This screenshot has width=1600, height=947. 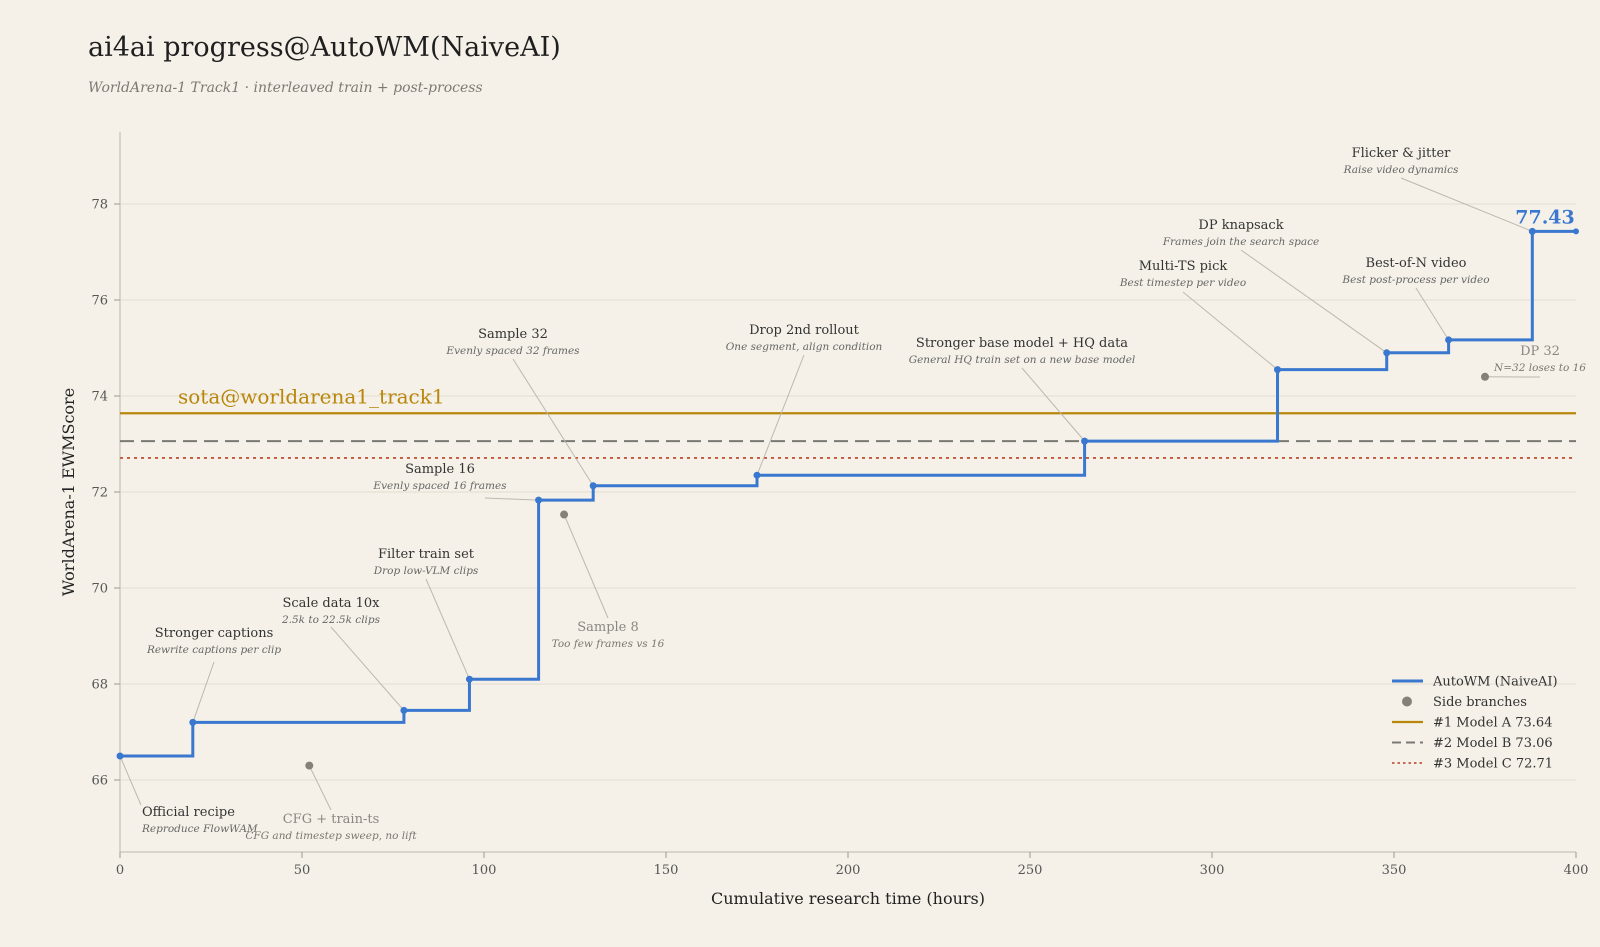 What do you see at coordinates (440, 469) in the screenshot?
I see `annotation-title: Sample 16` at bounding box center [440, 469].